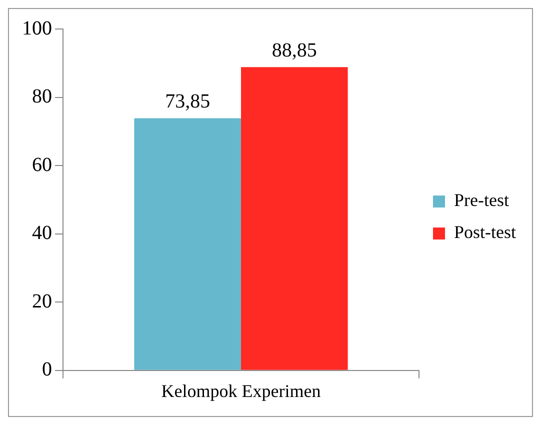  What do you see at coordinates (42, 301) in the screenshot?
I see `y-tick-label: 20` at bounding box center [42, 301].